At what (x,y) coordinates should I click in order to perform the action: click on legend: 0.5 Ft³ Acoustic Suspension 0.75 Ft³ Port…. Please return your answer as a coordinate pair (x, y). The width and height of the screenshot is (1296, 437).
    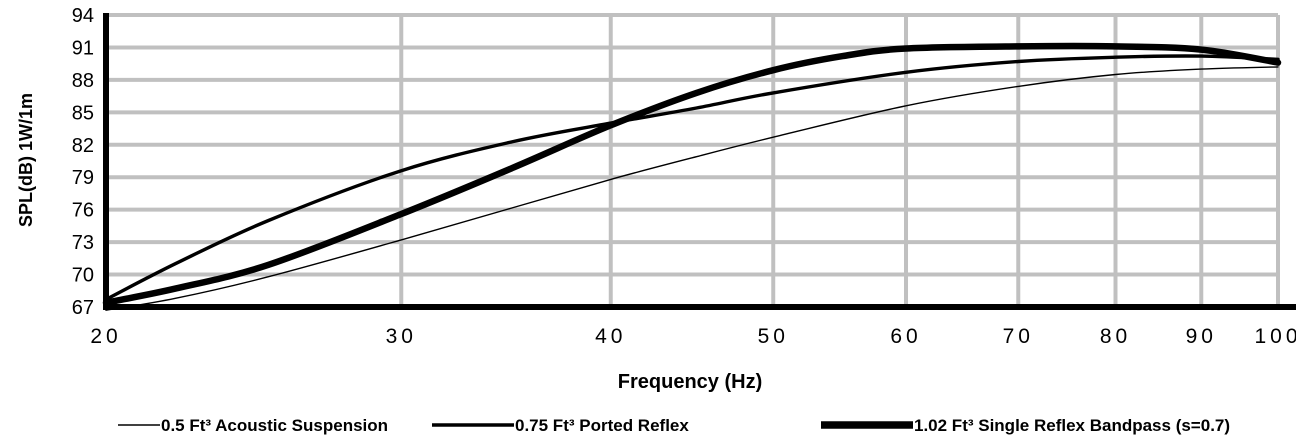
    Looking at the image, I should click on (674, 425).